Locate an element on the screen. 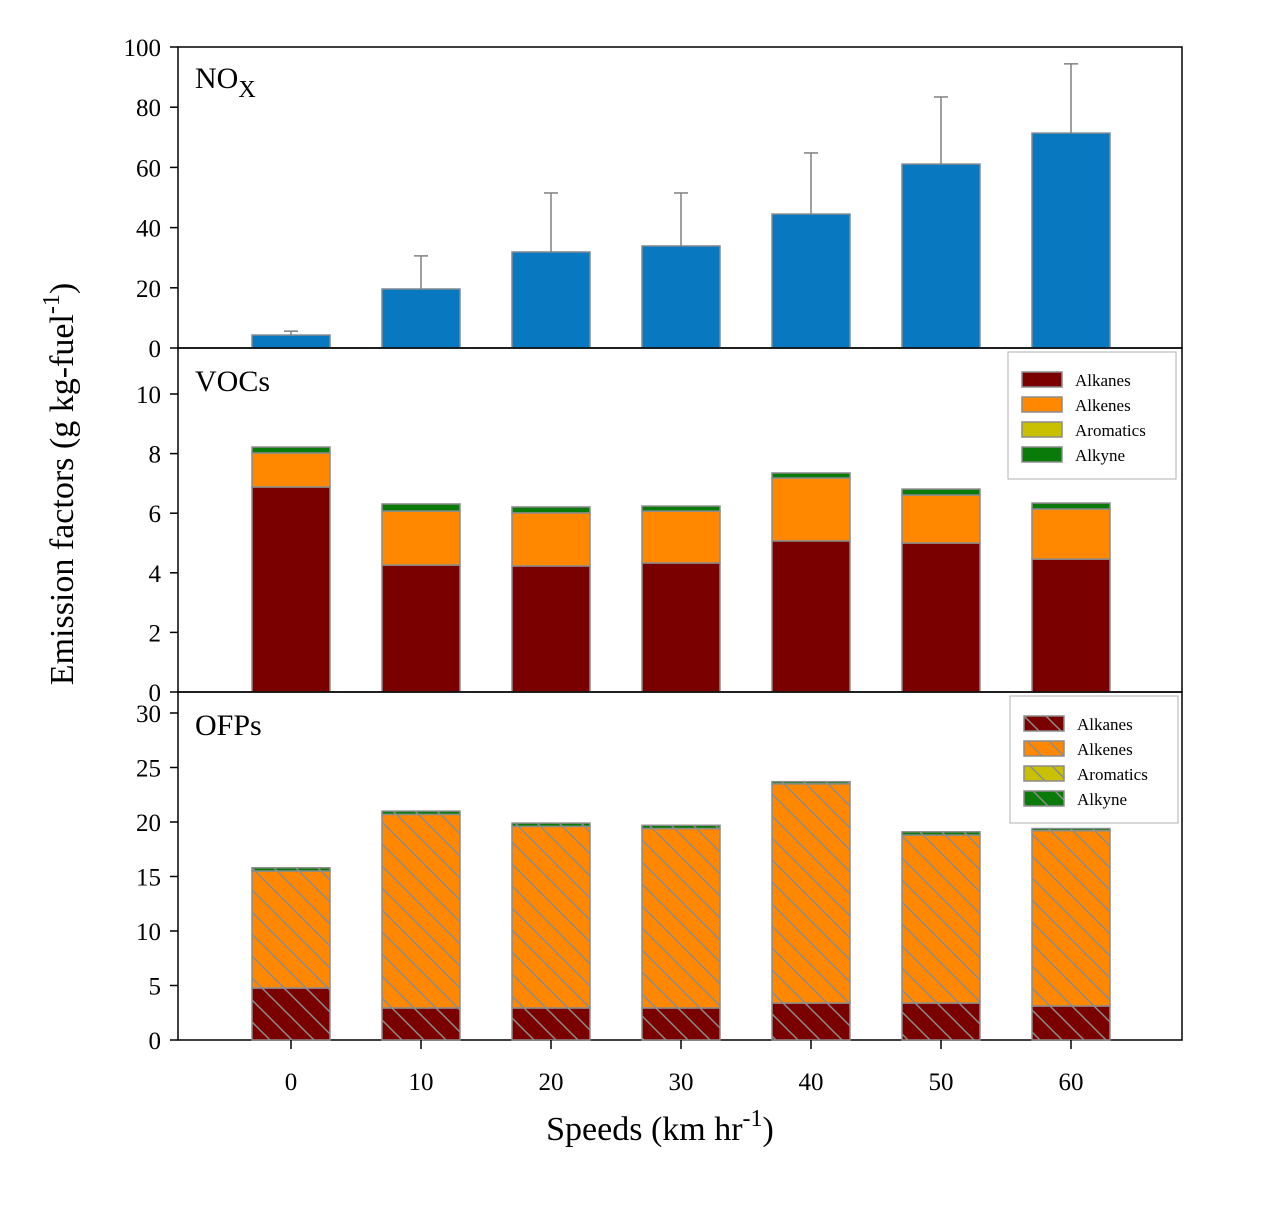  y-tick-label: 4 is located at coordinates (155, 574).